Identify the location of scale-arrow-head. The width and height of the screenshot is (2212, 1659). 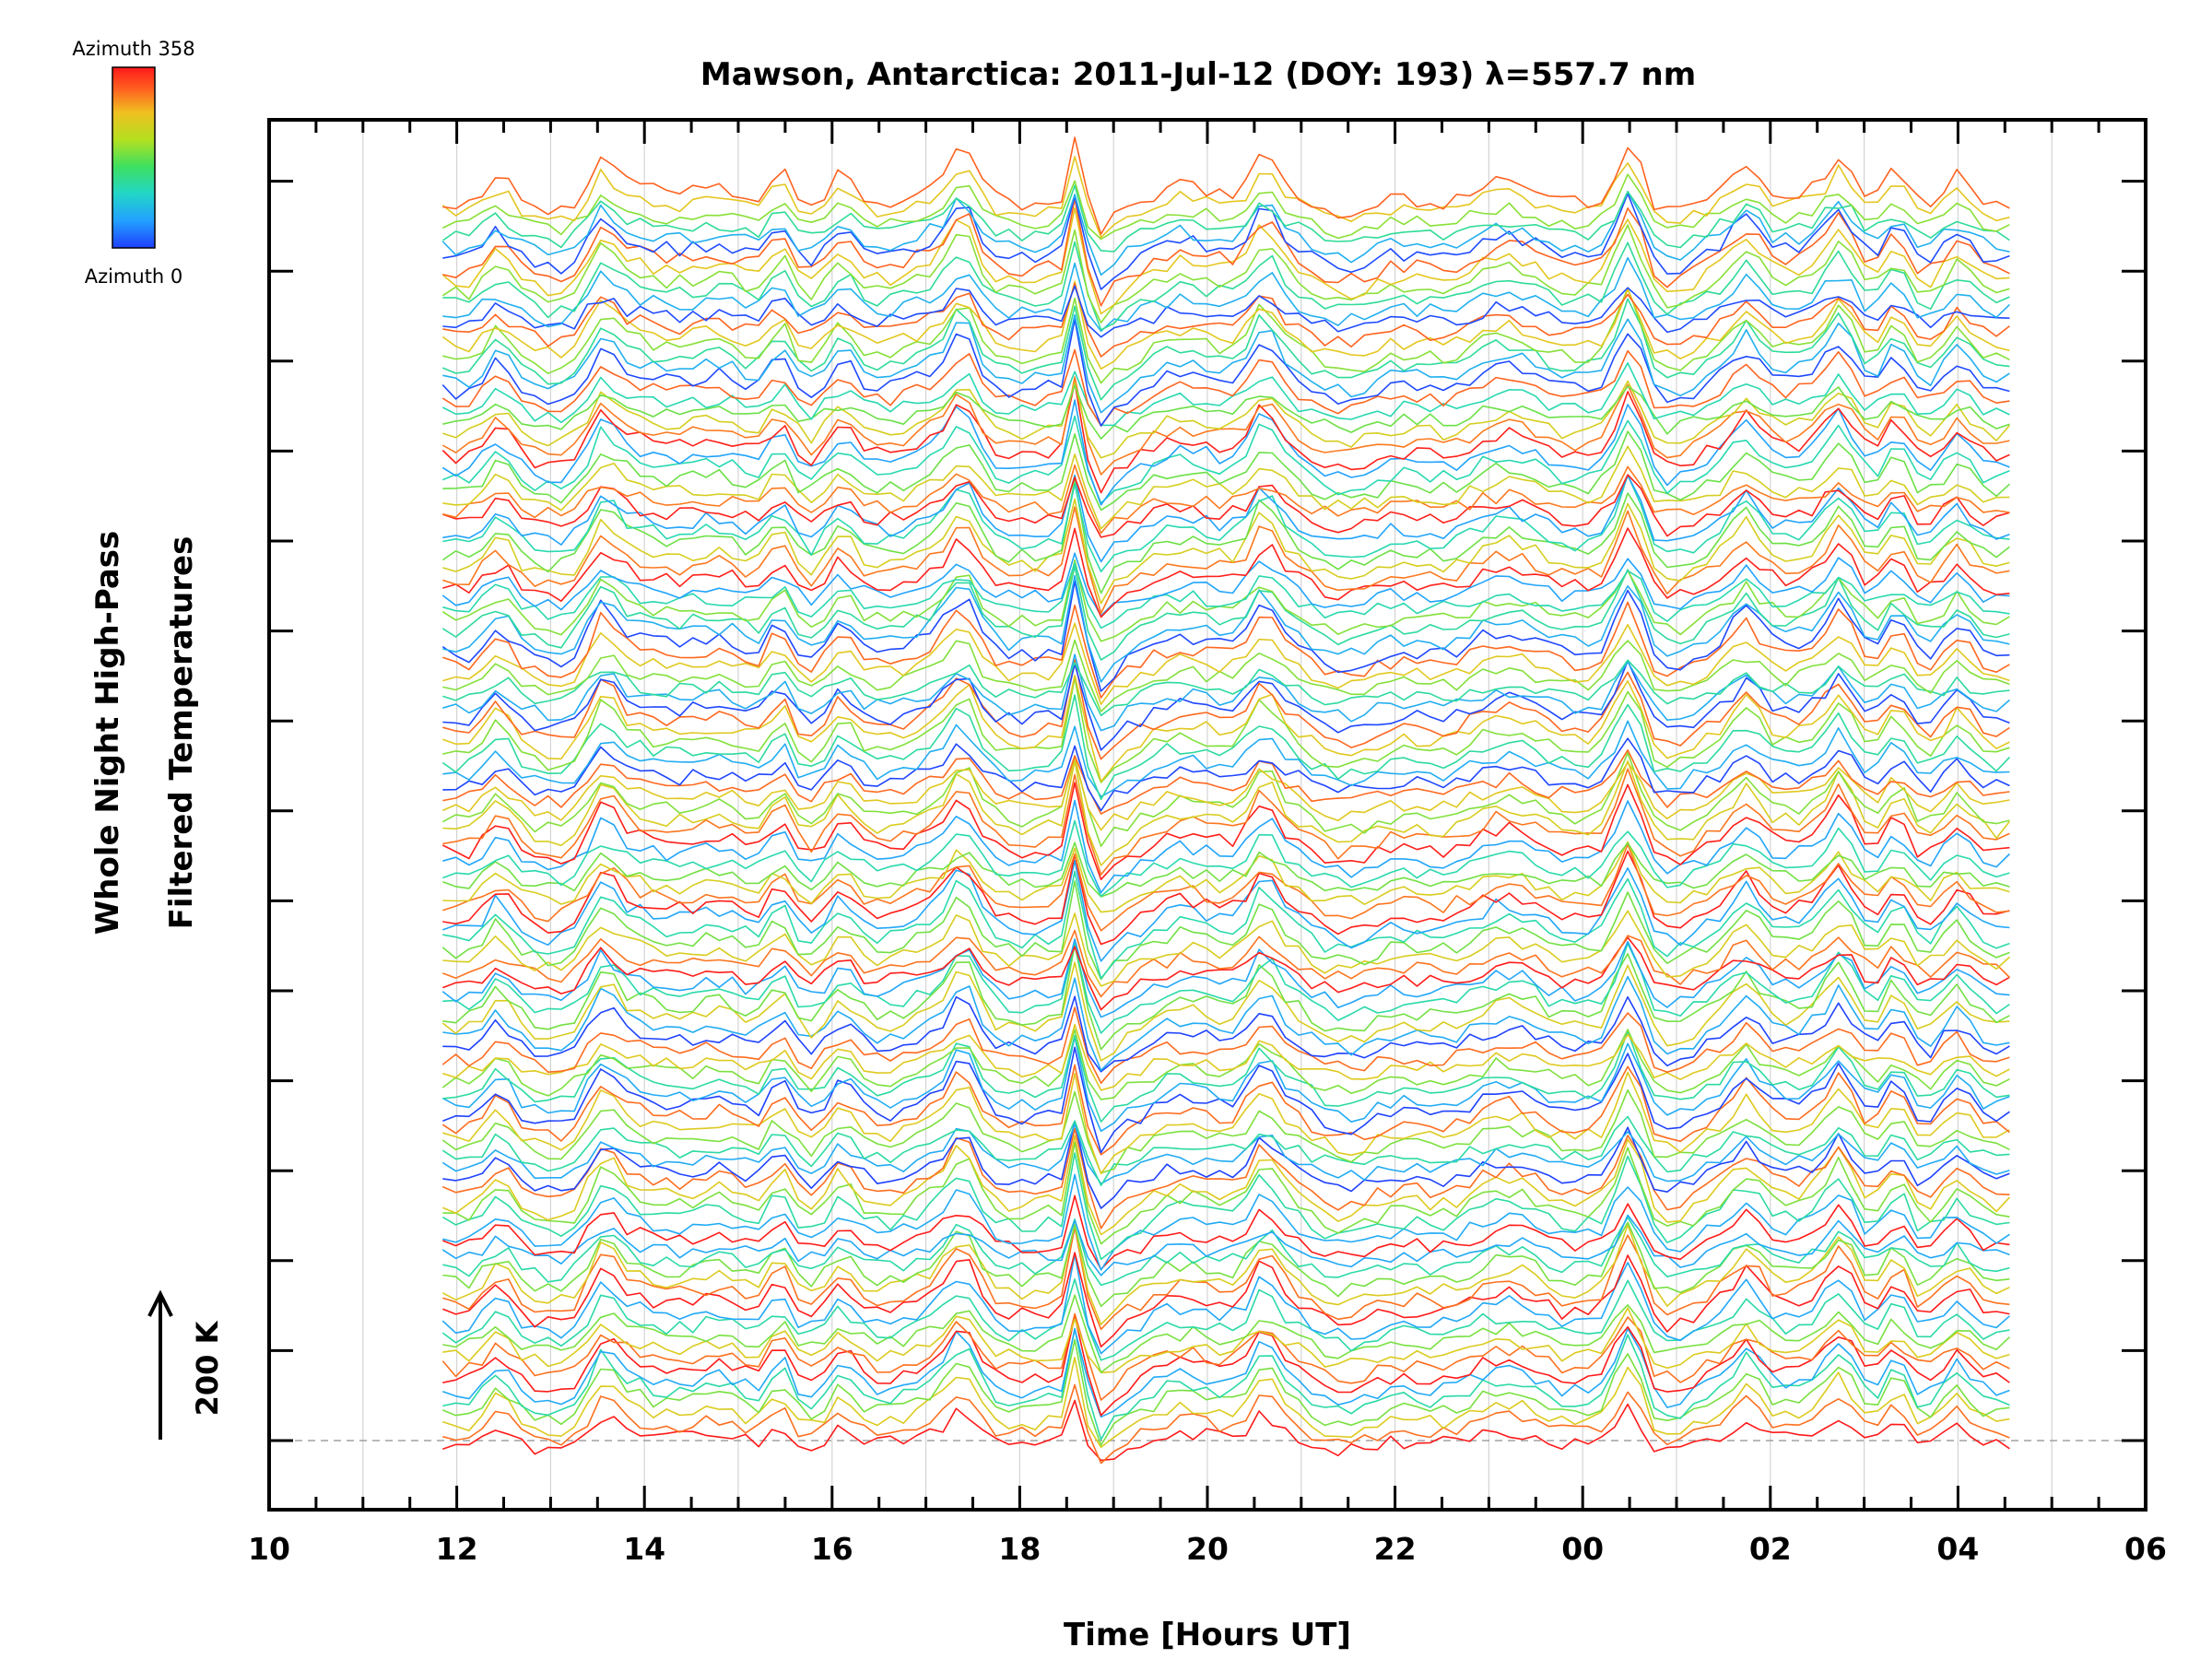
(160, 1303).